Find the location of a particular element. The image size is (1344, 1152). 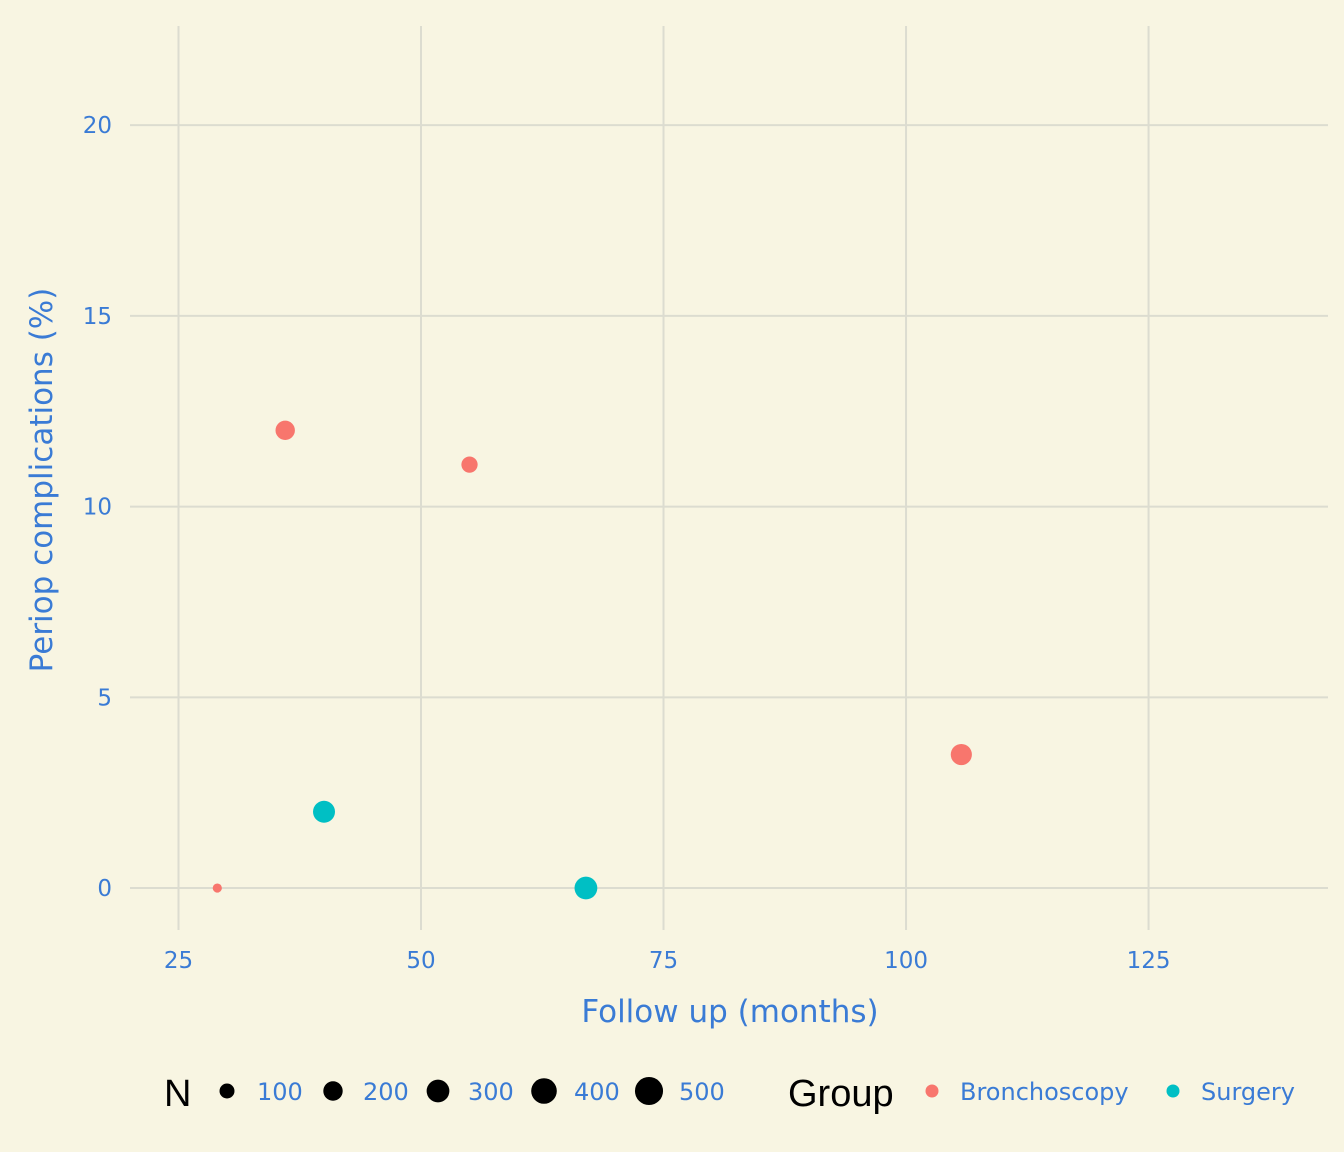

y-tick-label-0: 0 is located at coordinates (104, 889).